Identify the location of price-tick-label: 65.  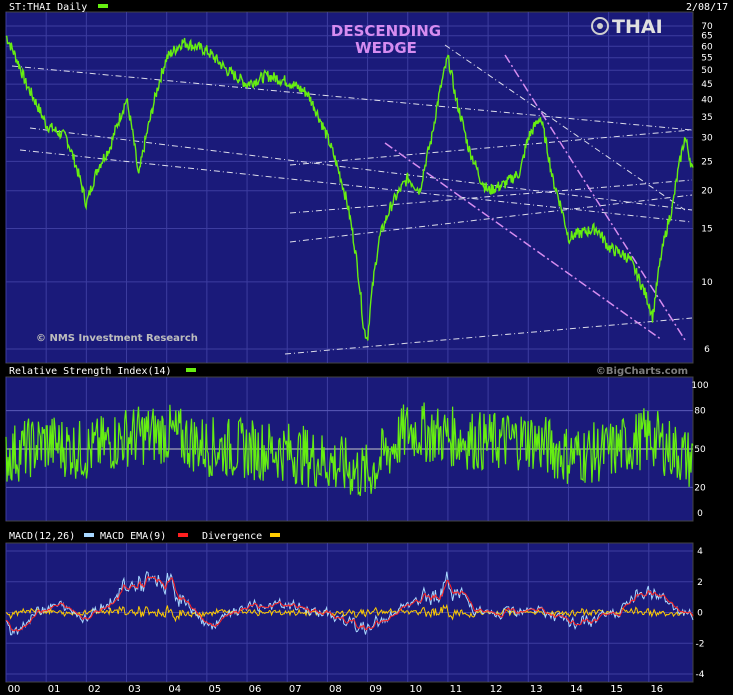
(706, 37).